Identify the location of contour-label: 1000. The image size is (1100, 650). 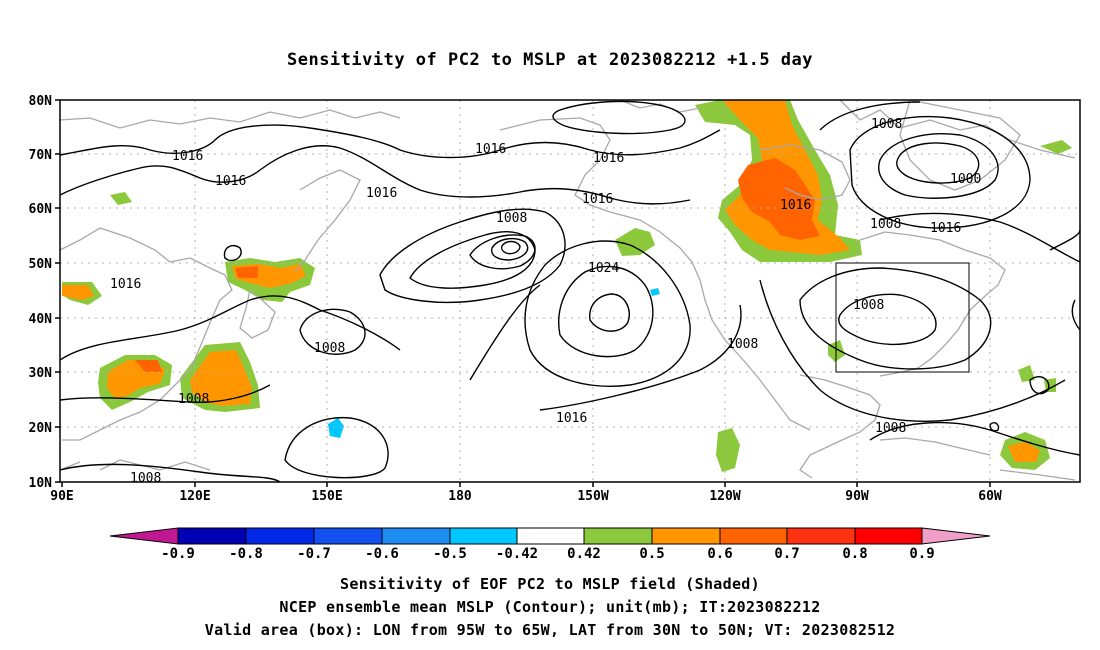
(965, 179).